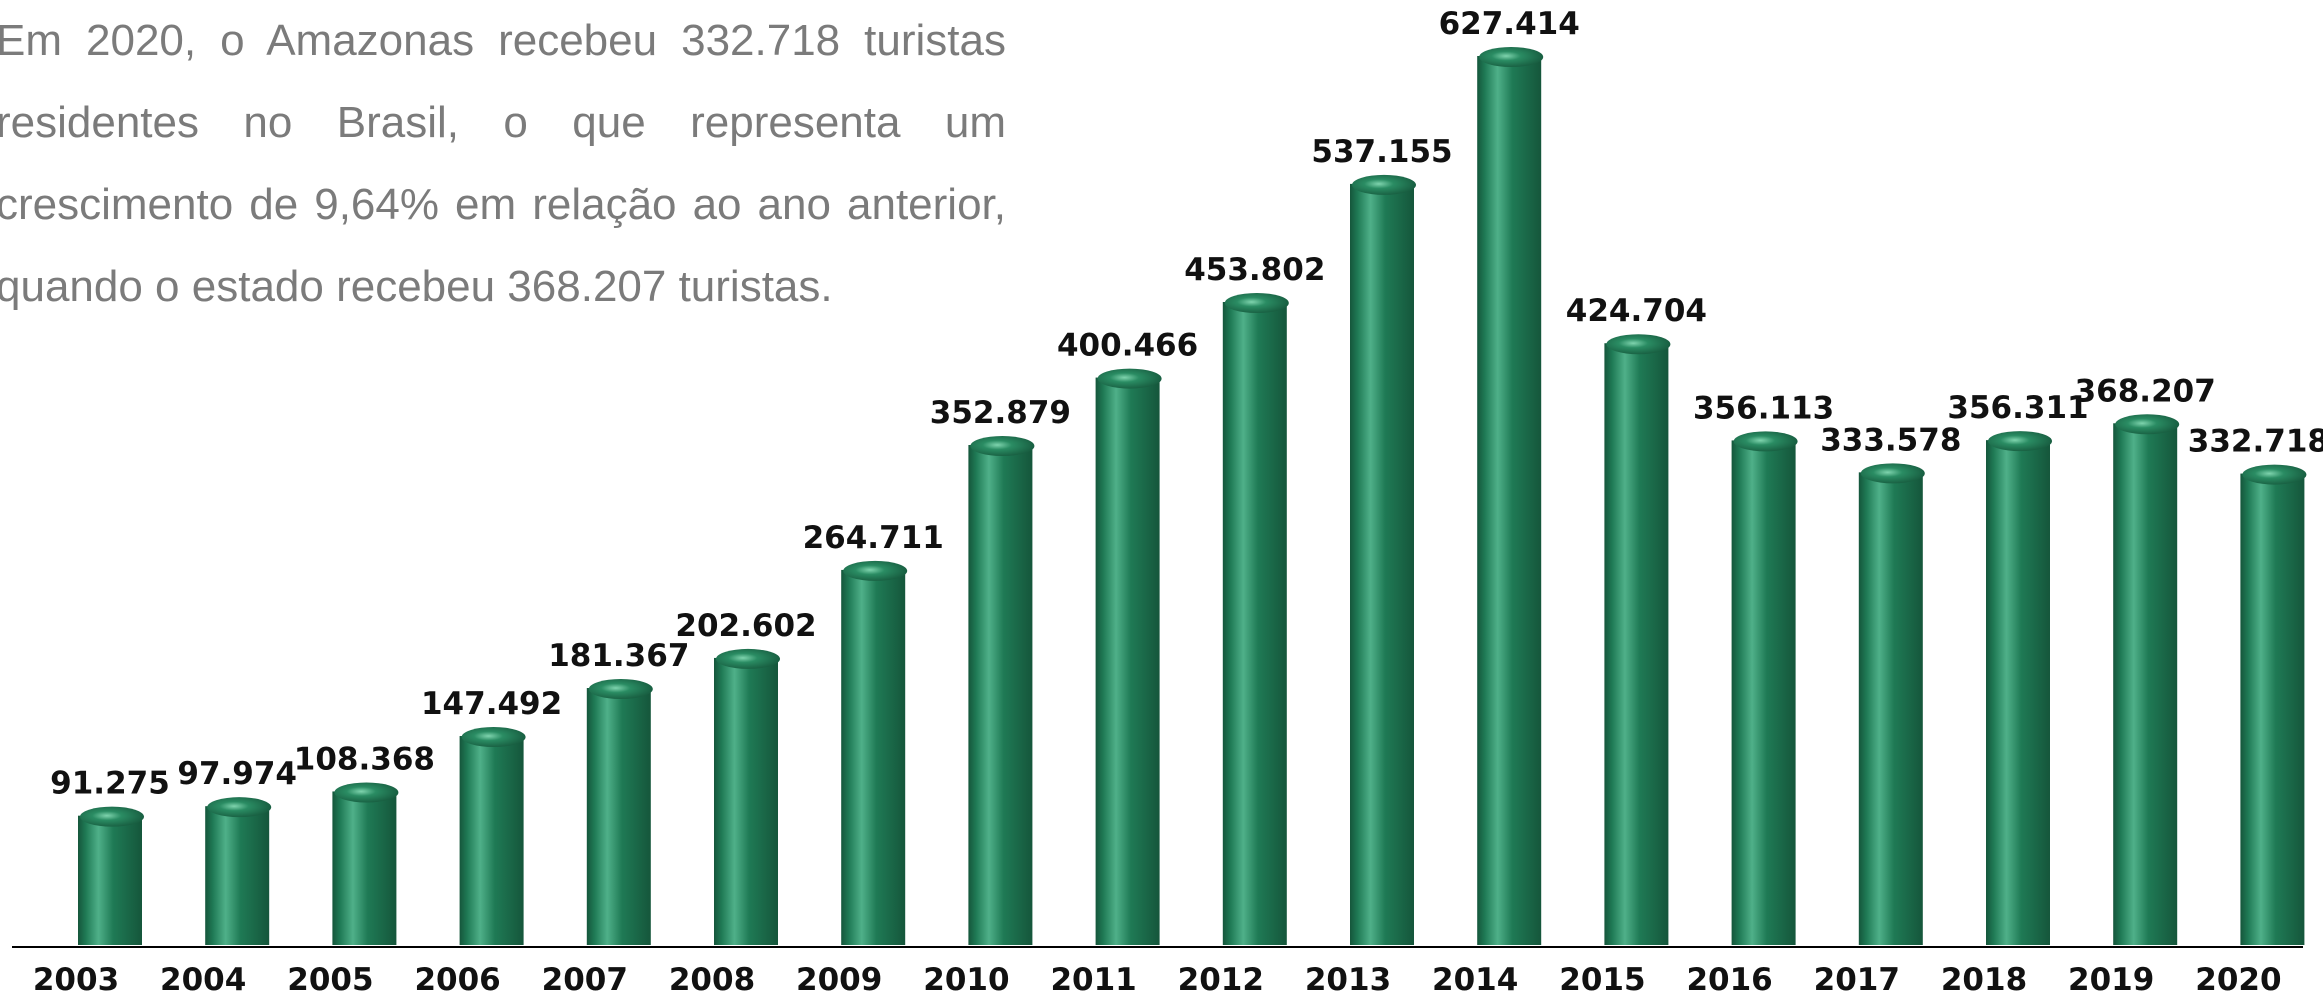  What do you see at coordinates (2020, 441) in the screenshot?
I see `bar-cap-2018` at bounding box center [2020, 441].